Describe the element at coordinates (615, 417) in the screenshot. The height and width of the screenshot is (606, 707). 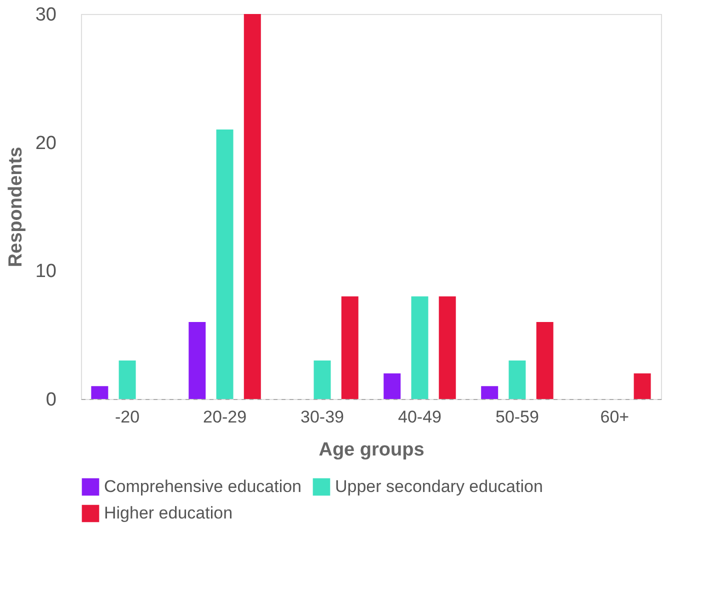
I see `x-tick-label: 60+` at that location.